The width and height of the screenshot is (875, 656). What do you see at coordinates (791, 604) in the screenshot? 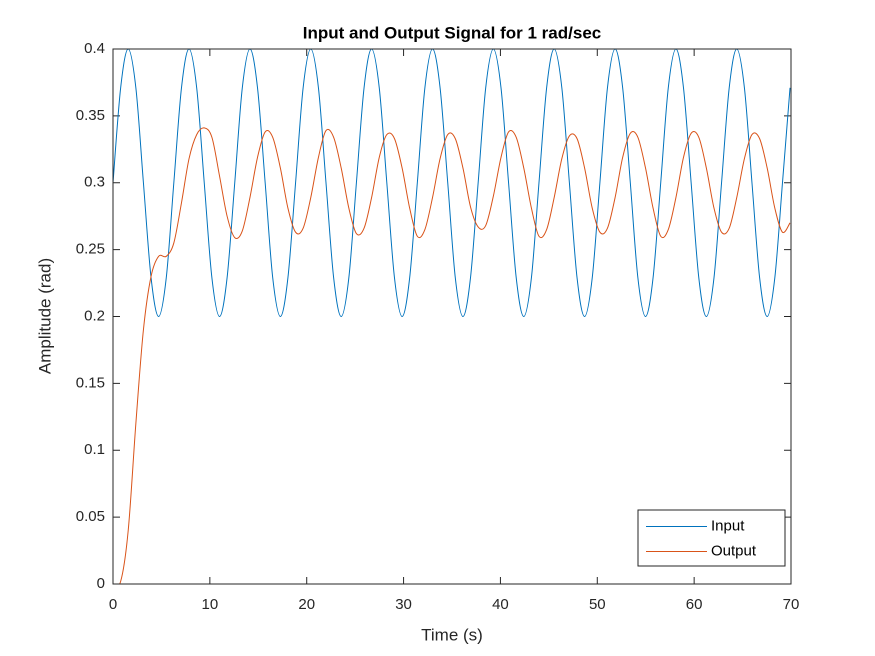
I see `x-tick-label: 70` at bounding box center [791, 604].